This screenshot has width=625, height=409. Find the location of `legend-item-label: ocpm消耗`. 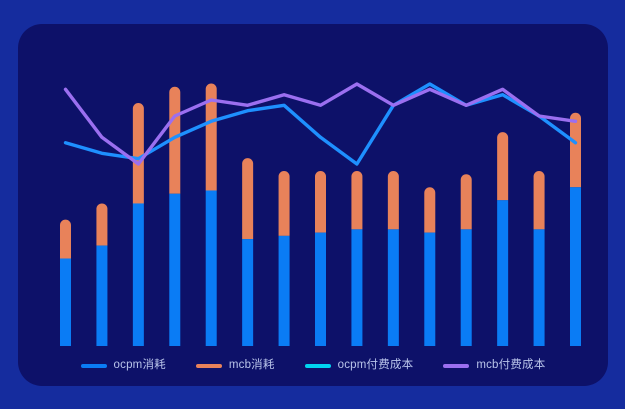

legend-item-label: ocpm消耗 is located at coordinates (139, 365).